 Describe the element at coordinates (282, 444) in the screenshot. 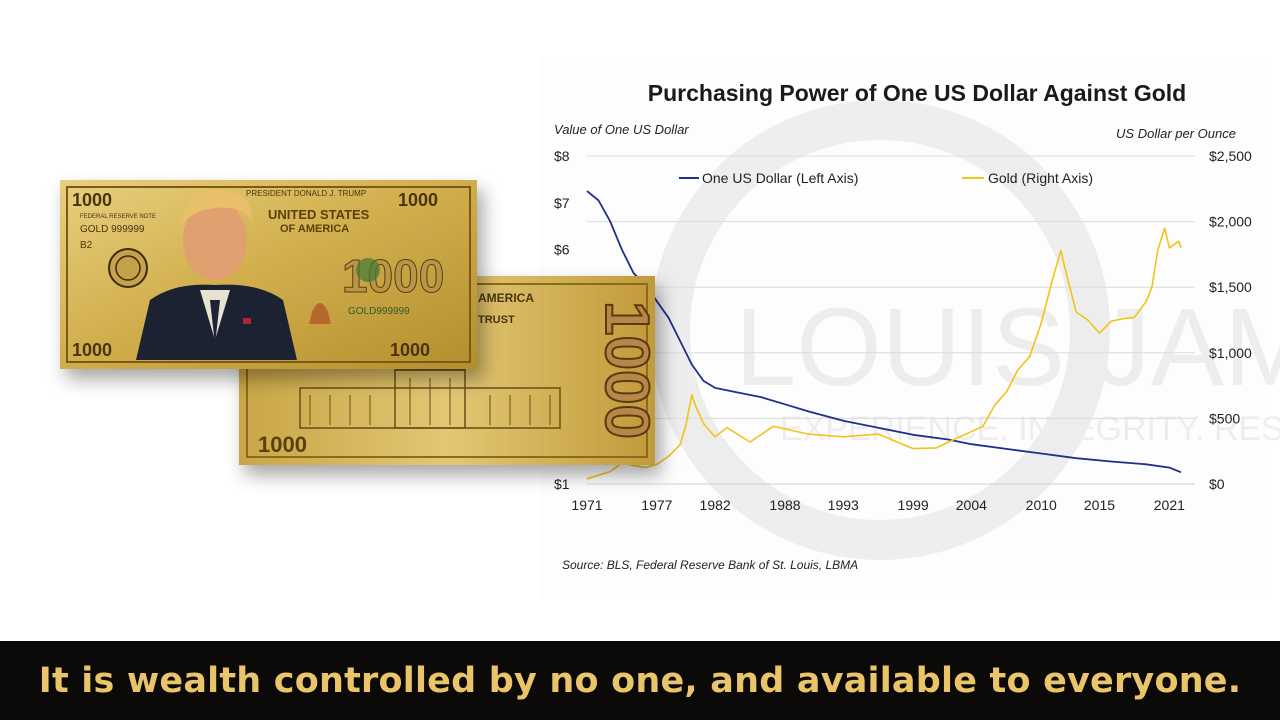

I see `back-bill-corner-denomination: 1000` at that location.